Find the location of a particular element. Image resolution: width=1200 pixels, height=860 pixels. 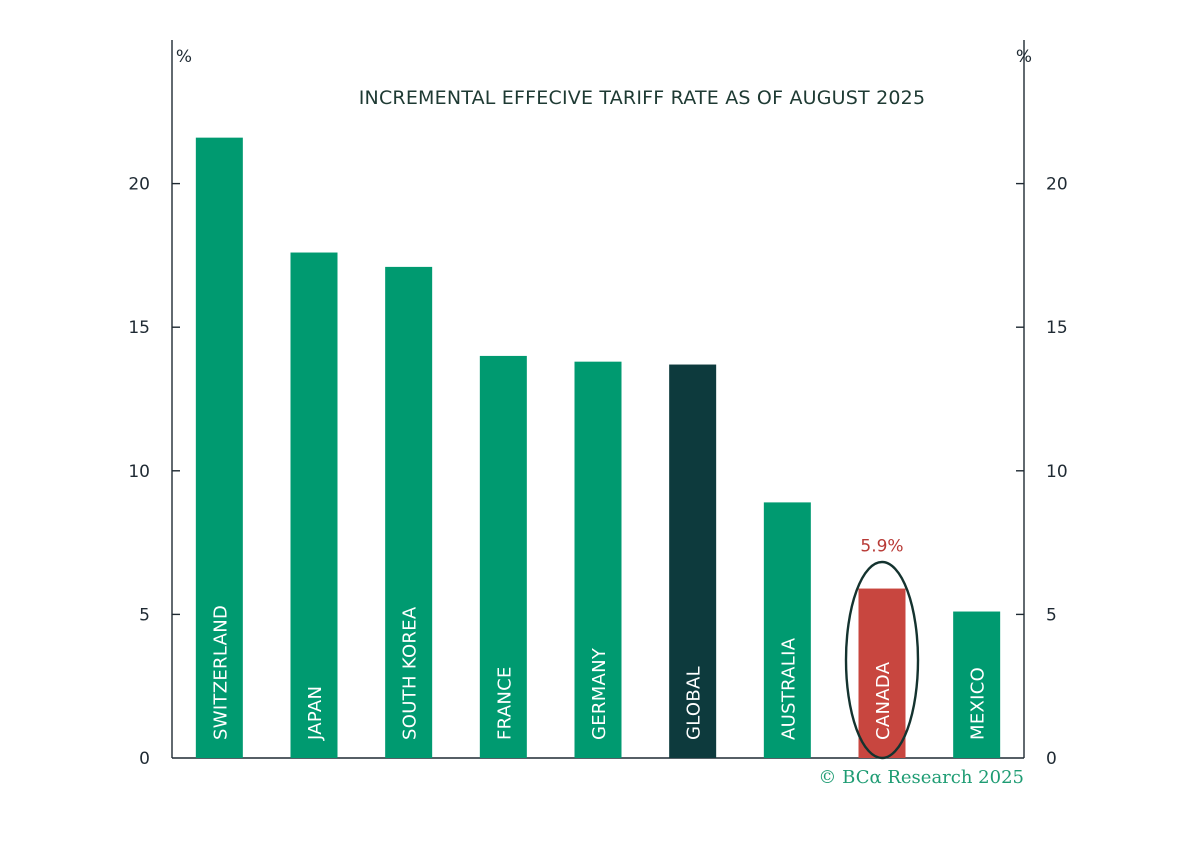

bar-global is located at coordinates (693, 561).